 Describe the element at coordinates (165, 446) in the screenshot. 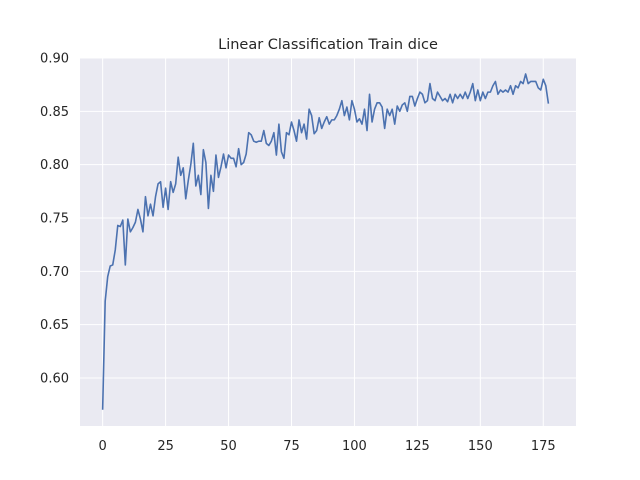

I see `x-tick-label: 25` at that location.